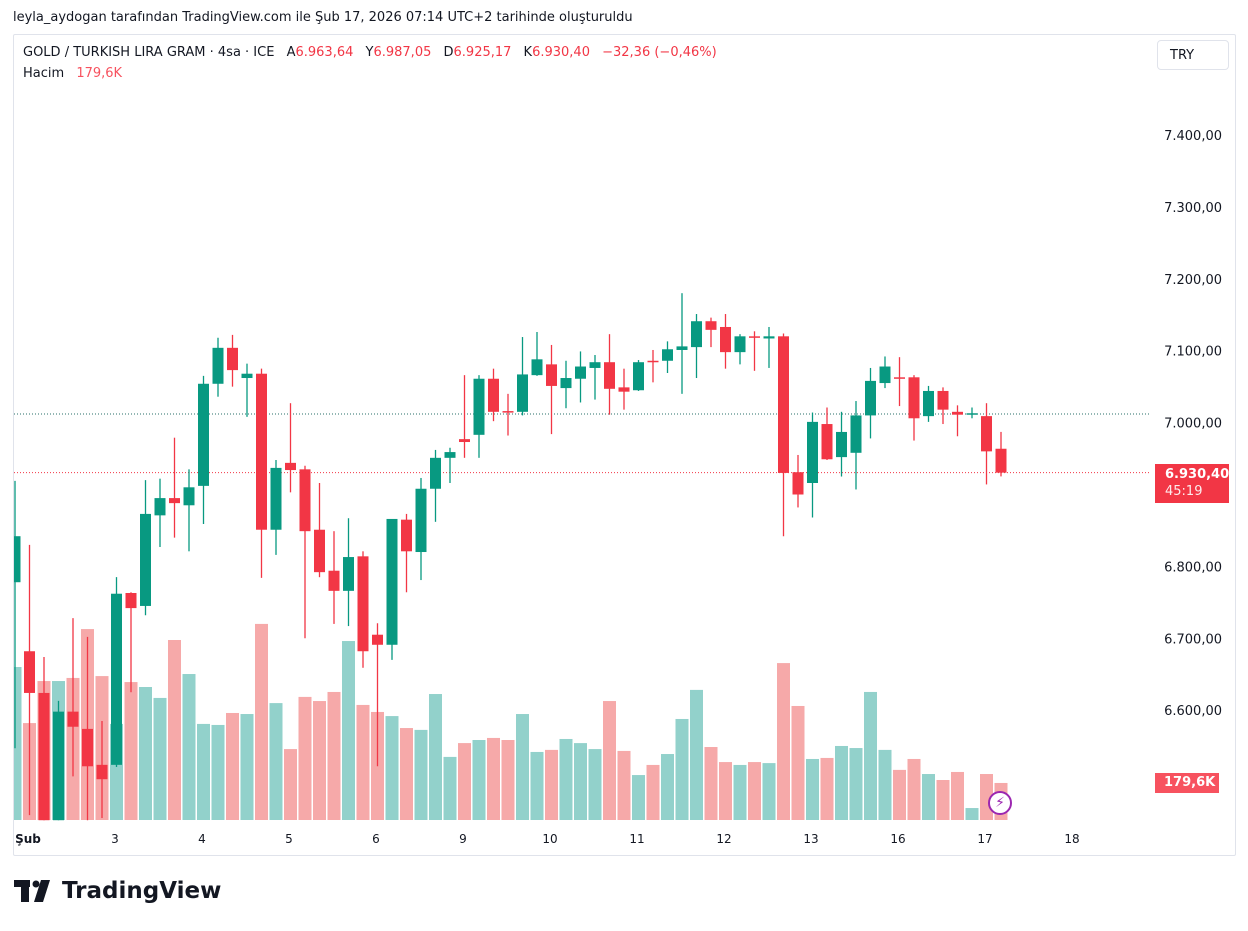 The image size is (1248, 931). I want to click on low-value: 6.925,17, so click(482, 52).